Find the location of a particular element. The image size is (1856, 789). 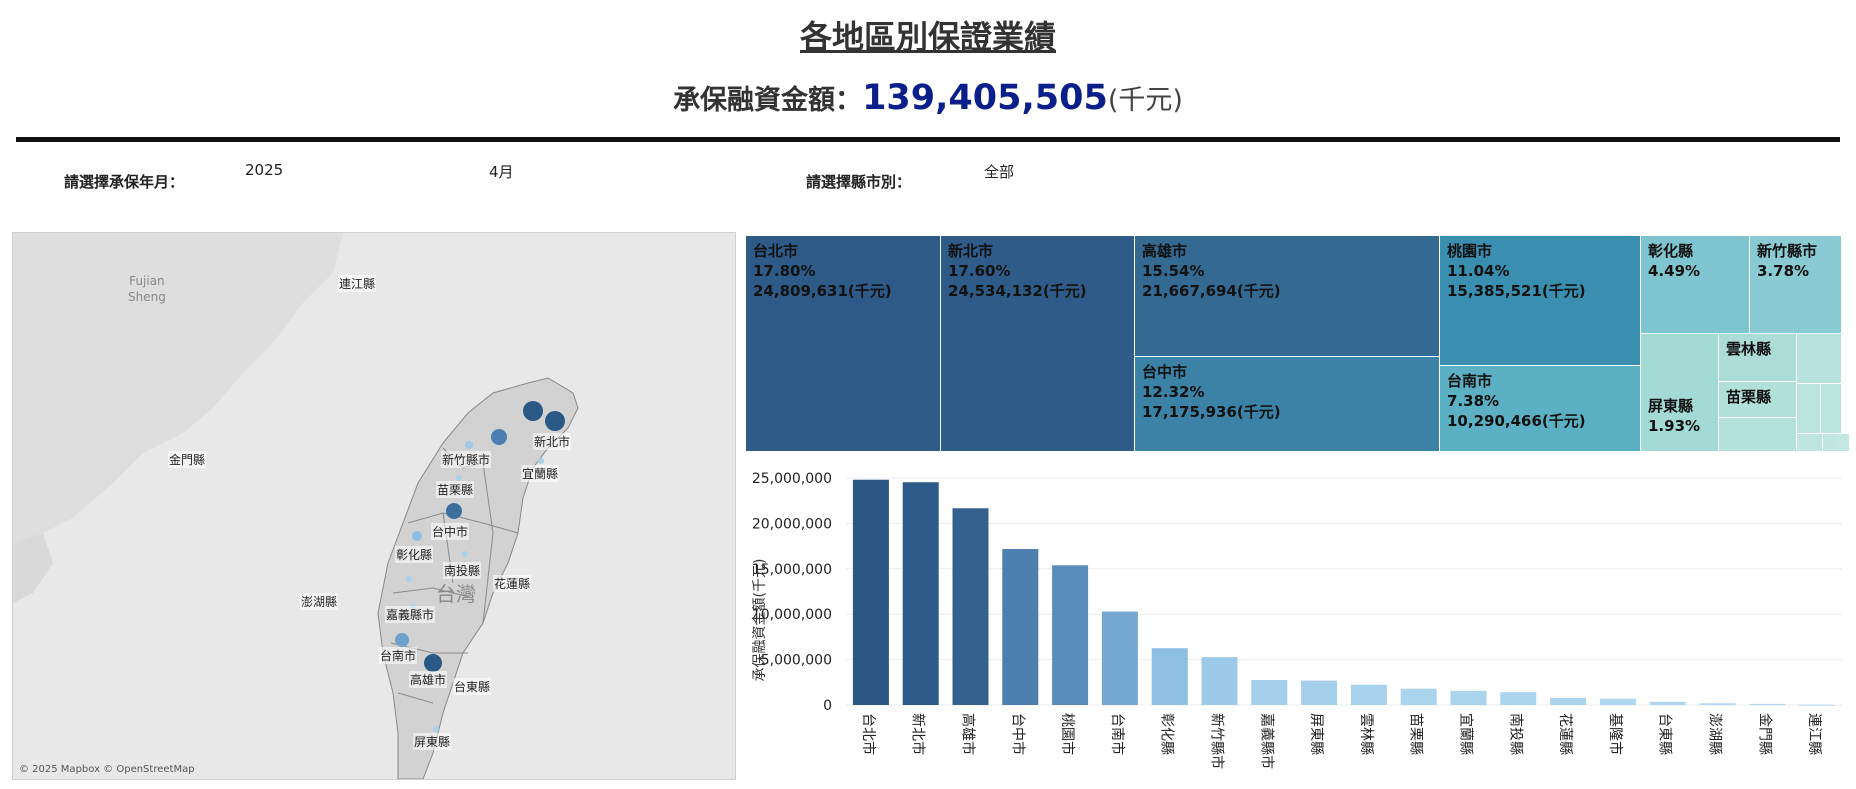

map-label-nantou: 南投縣 is located at coordinates (462, 570).